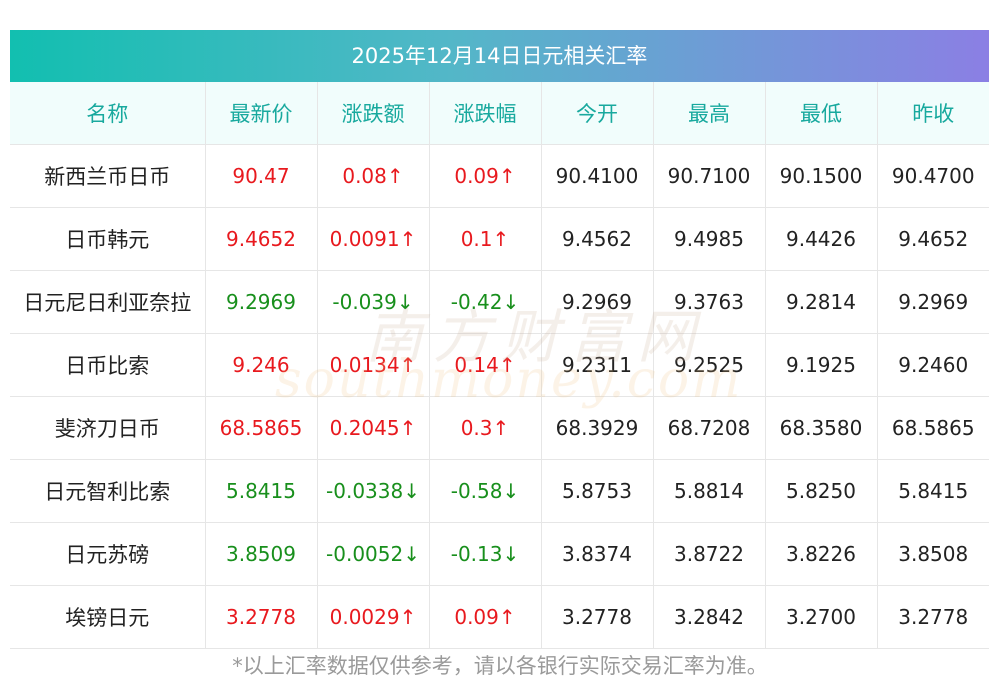 This screenshot has width=1000, height=697. What do you see at coordinates (933, 491) in the screenshot?
I see `cell-prev: 5.8415` at bounding box center [933, 491].